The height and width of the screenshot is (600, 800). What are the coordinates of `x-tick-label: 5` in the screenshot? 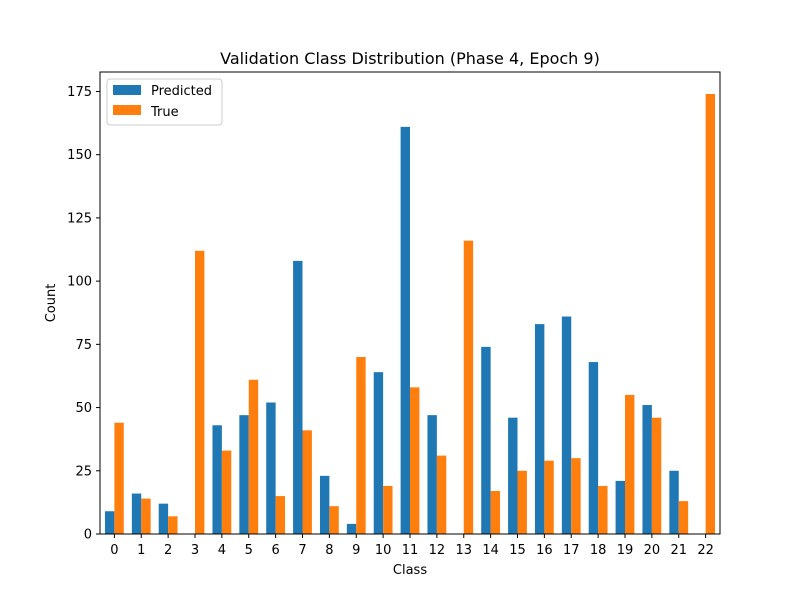 It's located at (249, 550).